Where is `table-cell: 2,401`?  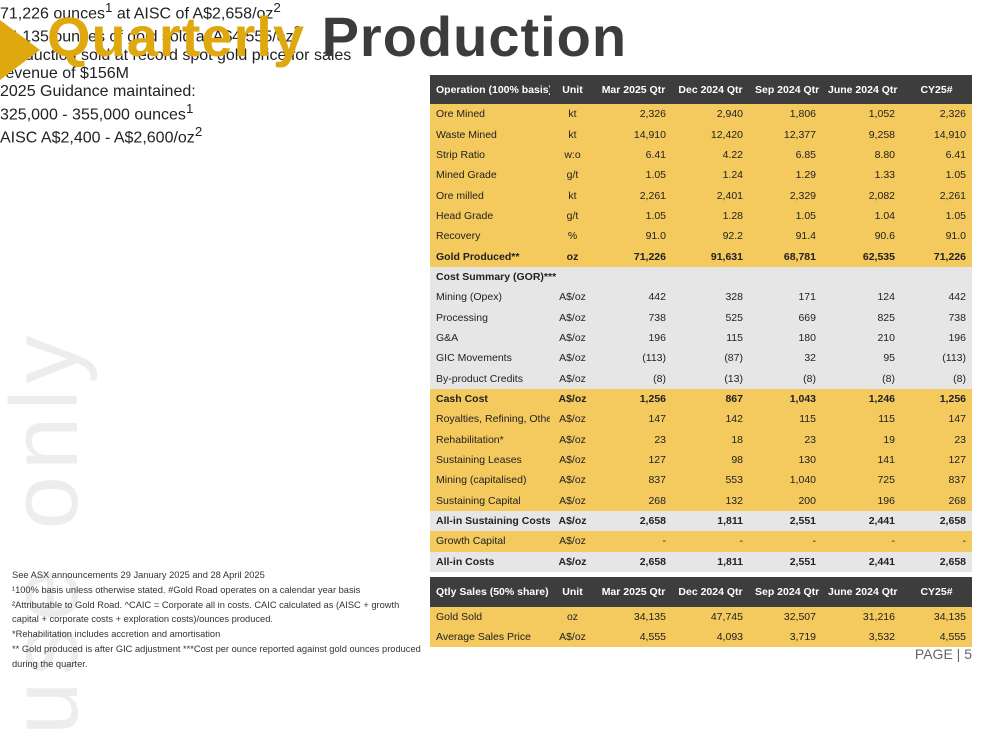 table-cell: 2,401 is located at coordinates (729, 195).